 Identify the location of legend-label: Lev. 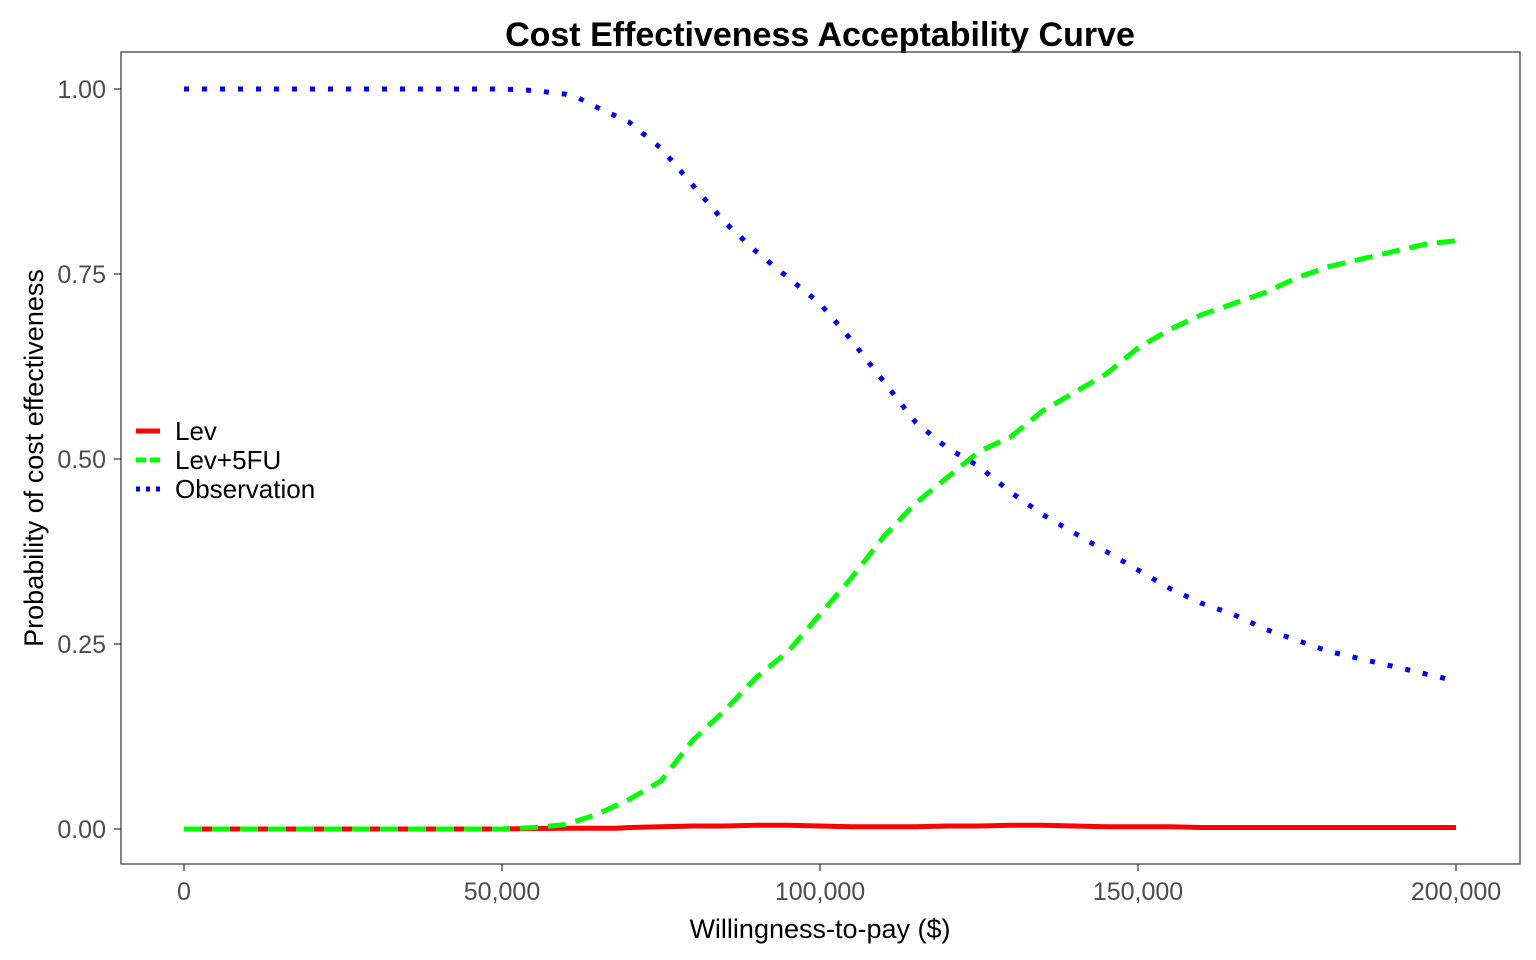
(196, 431).